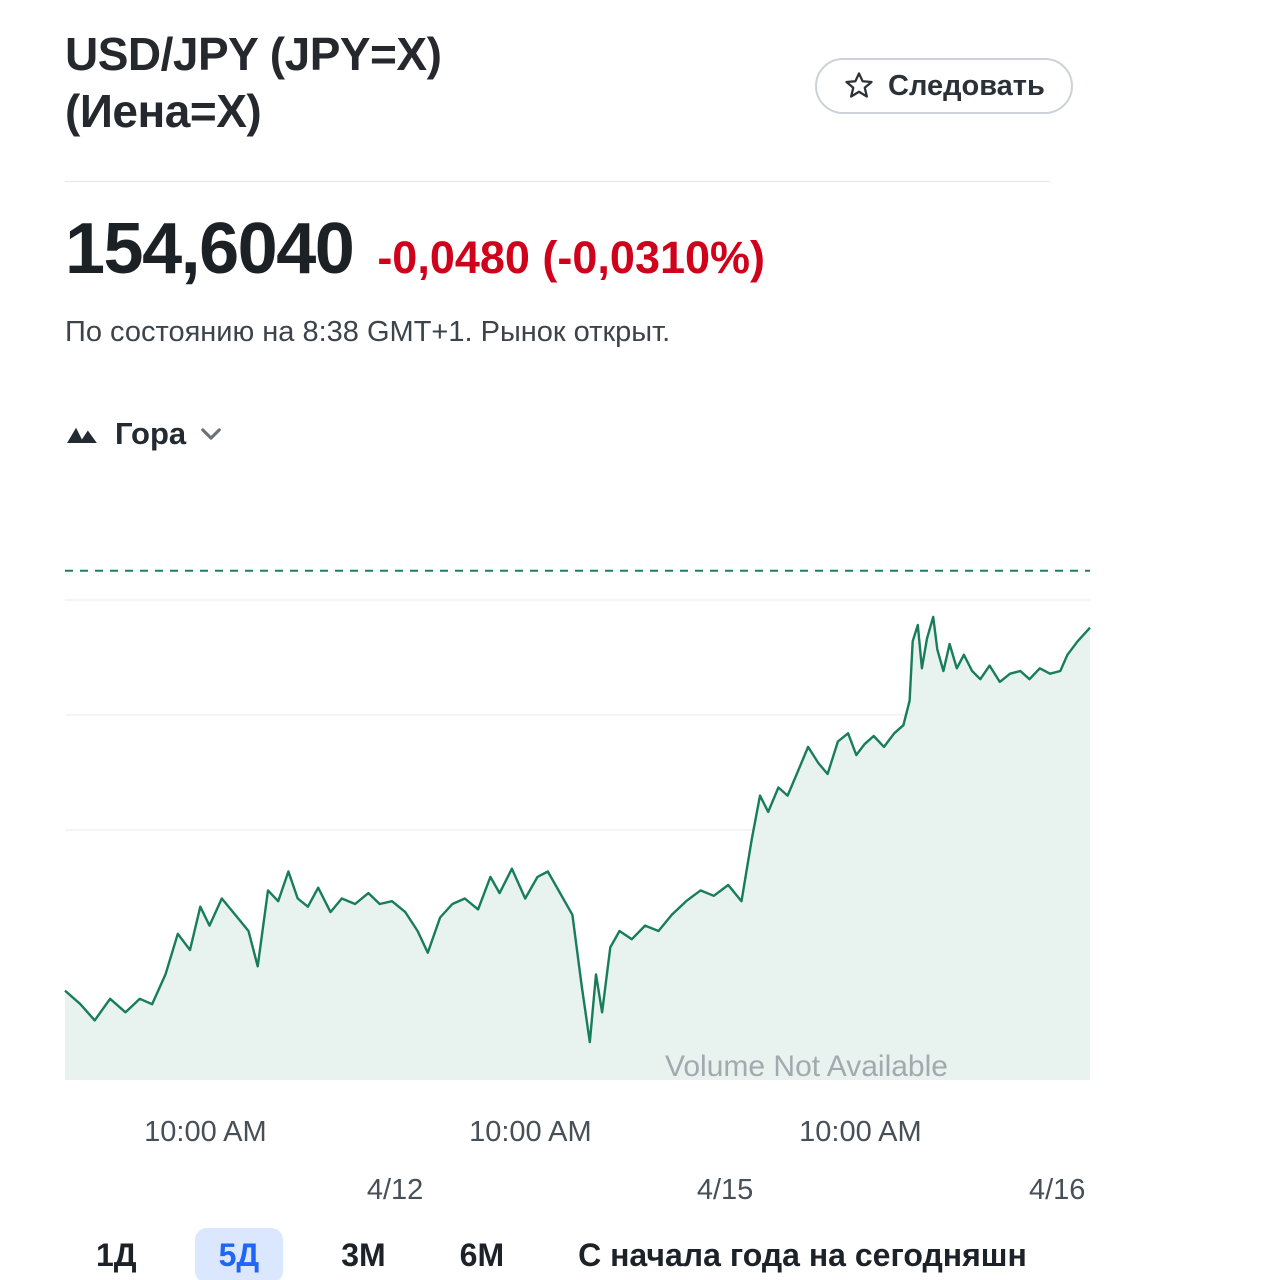 Image resolution: width=1280 pixels, height=1280 pixels. Describe the element at coordinates (116, 1255) in the screenshot. I see `range-tab-1d: 1Д` at that location.